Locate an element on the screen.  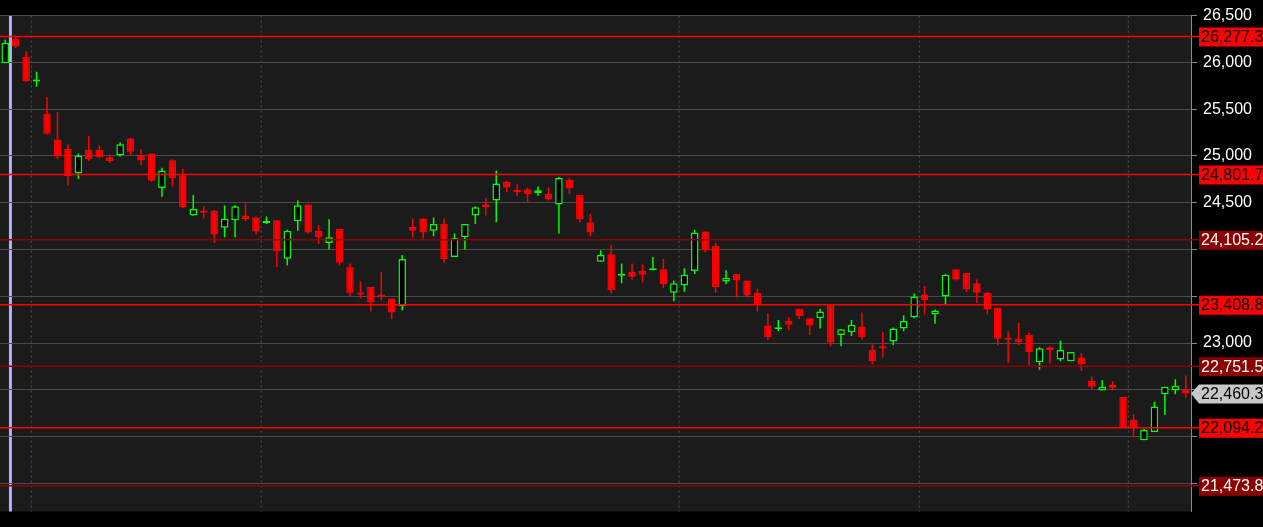
ref-line-label: 24,801.7 is located at coordinates (1232, 174).